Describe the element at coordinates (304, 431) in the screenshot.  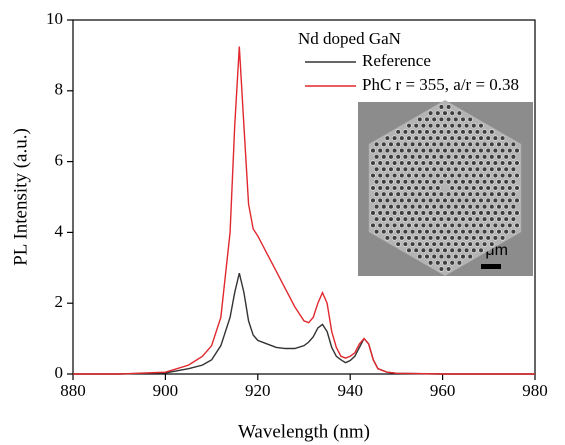
I see `x-axis-label: Wavelength (nm)` at that location.